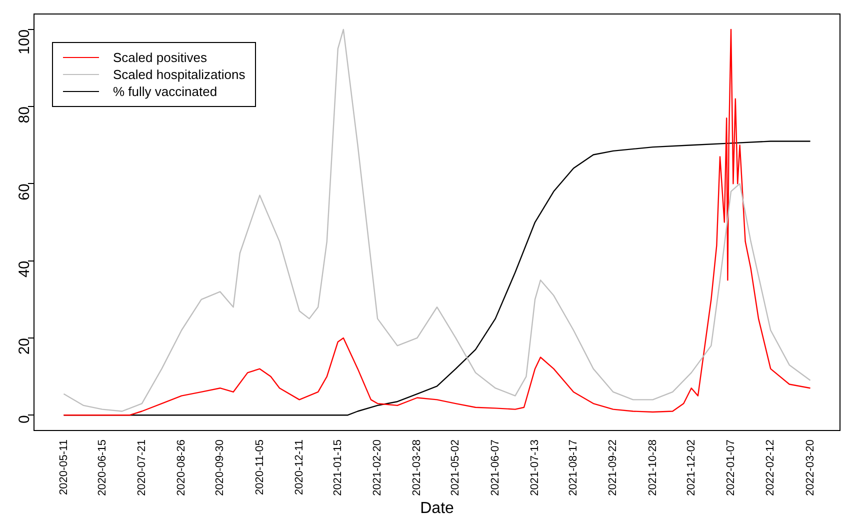 This screenshot has height=520, width=846. What do you see at coordinates (417, 468) in the screenshot?
I see `x-tick-label: 2021-03-28` at bounding box center [417, 468].